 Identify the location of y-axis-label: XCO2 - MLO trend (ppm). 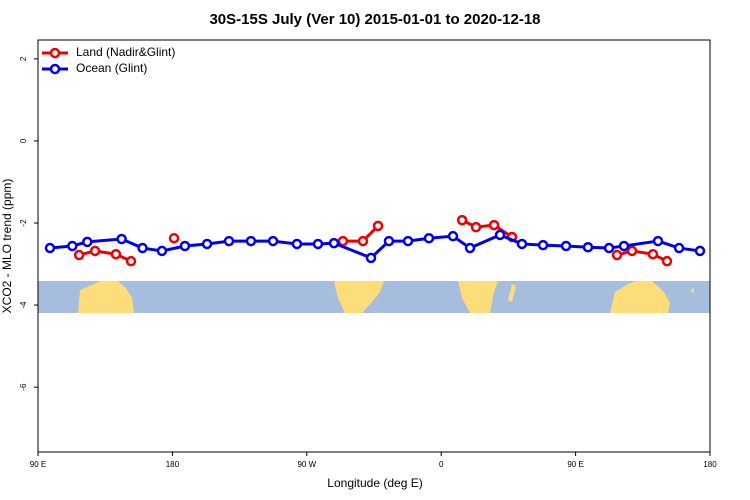
(7, 246).